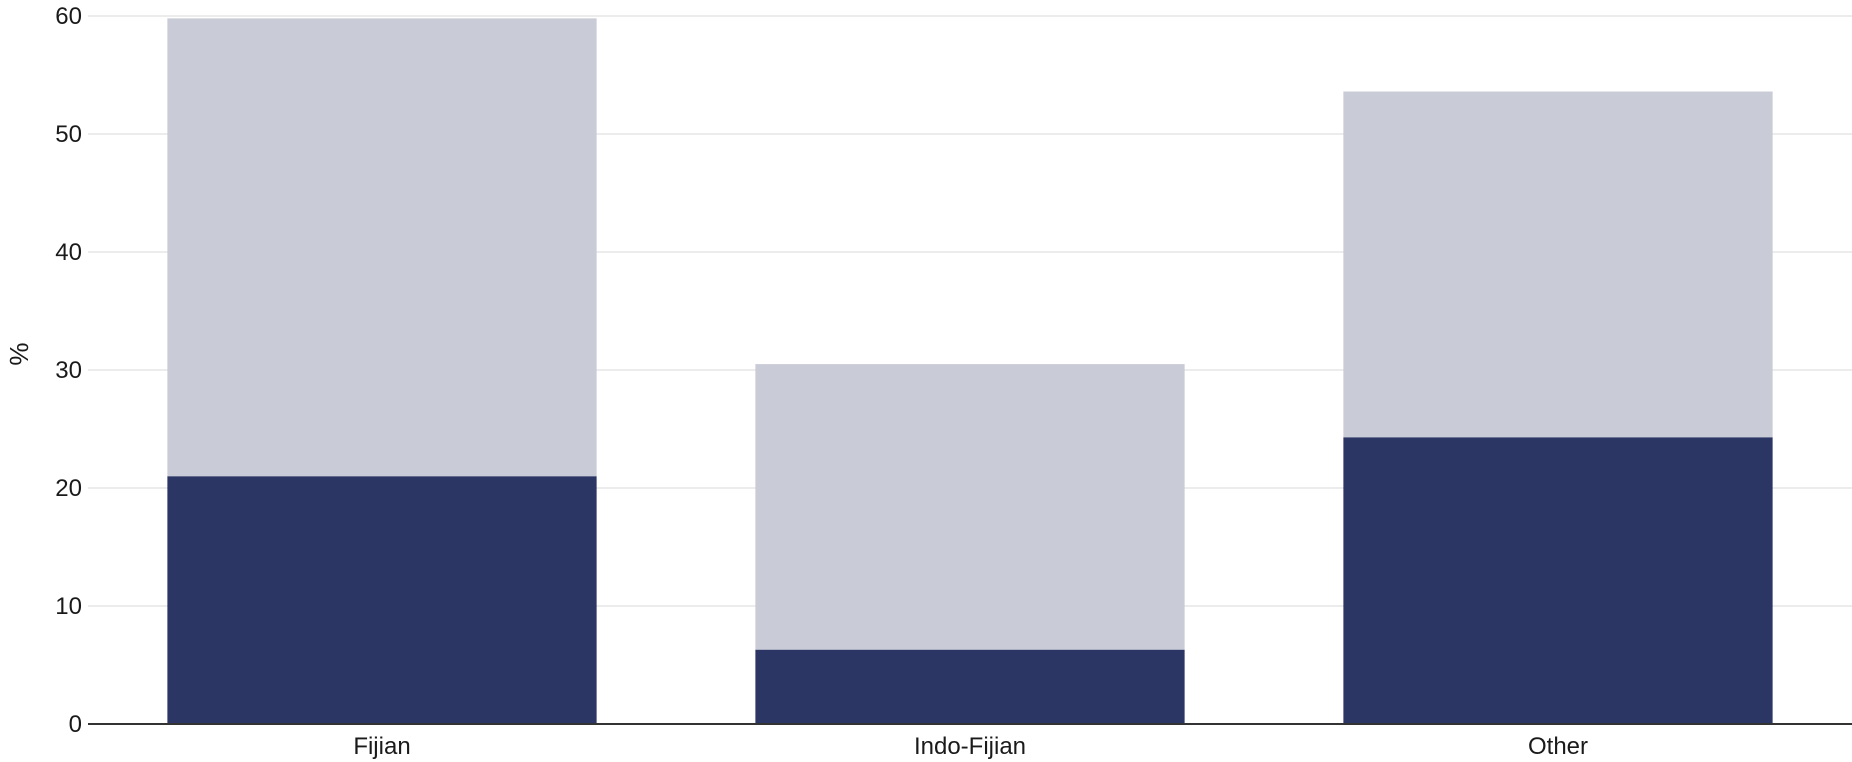 This screenshot has height=762, width=1852. I want to click on y-tick-label: 20, so click(68, 488).